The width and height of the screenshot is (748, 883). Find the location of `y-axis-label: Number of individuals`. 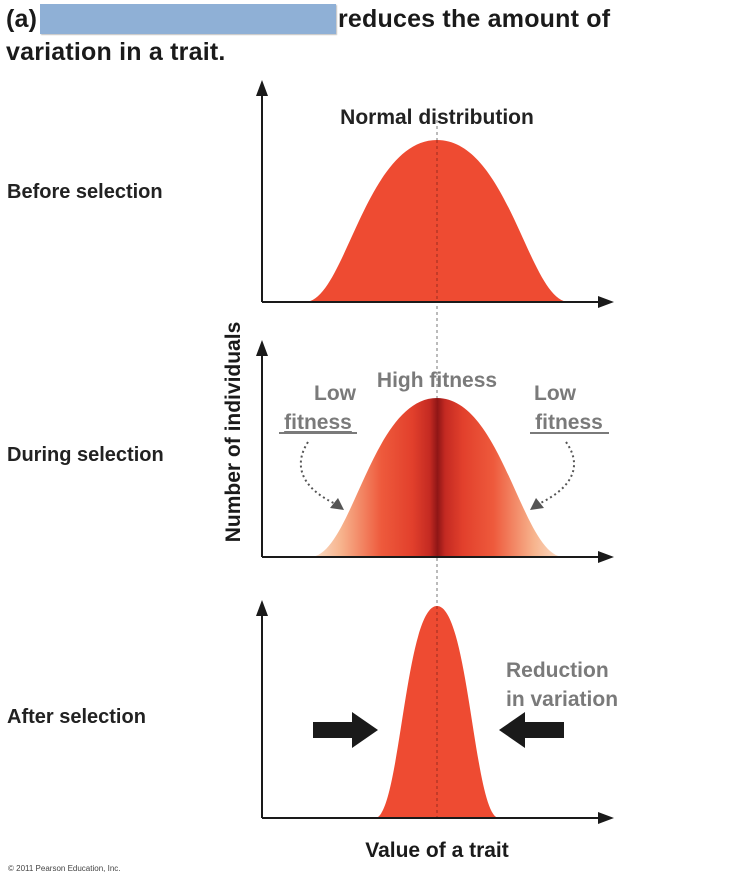

y-axis-label: Number of individuals is located at coordinates (233, 432).